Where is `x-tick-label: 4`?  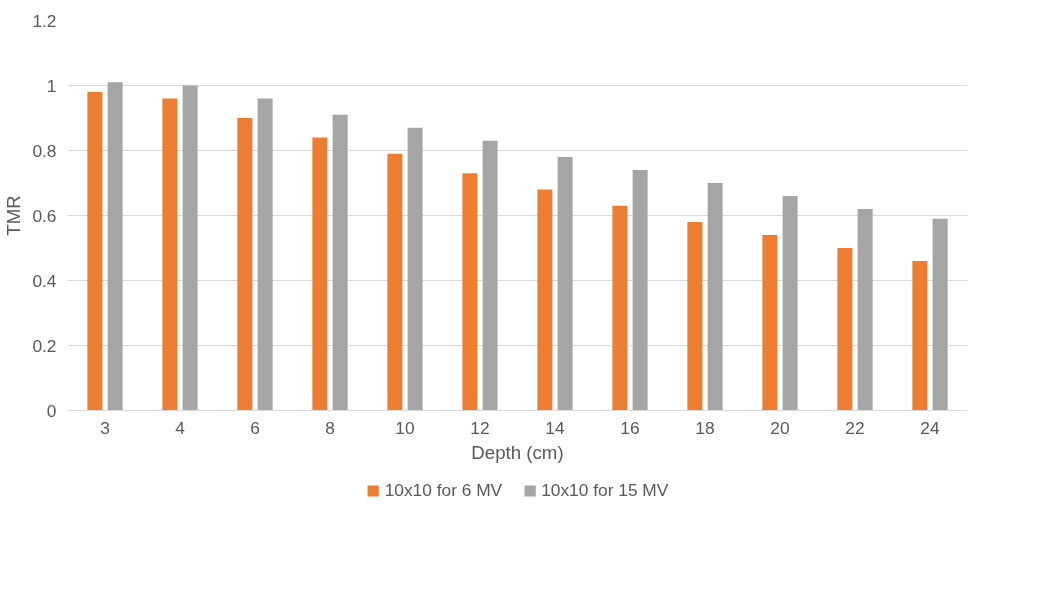
x-tick-label: 4 is located at coordinates (180, 427).